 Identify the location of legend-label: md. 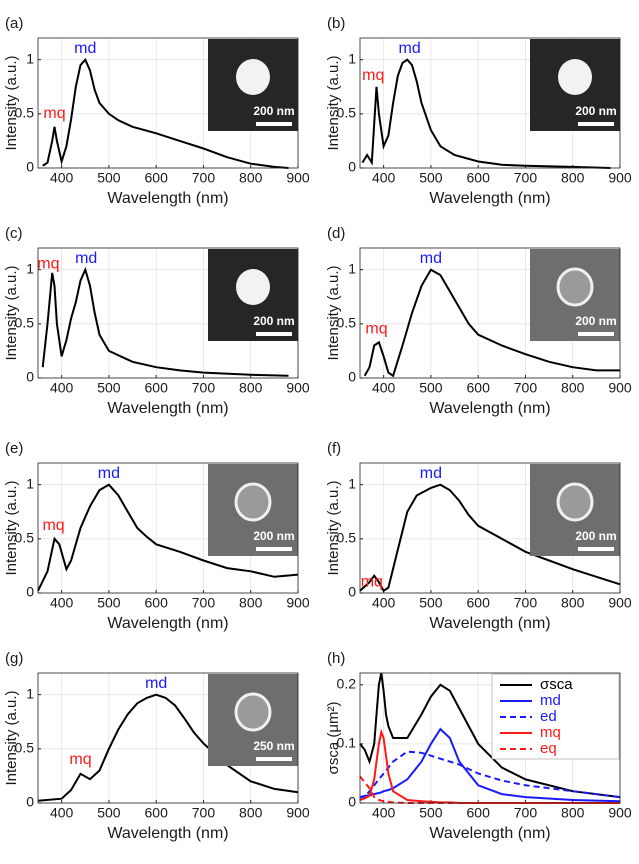
(550, 700).